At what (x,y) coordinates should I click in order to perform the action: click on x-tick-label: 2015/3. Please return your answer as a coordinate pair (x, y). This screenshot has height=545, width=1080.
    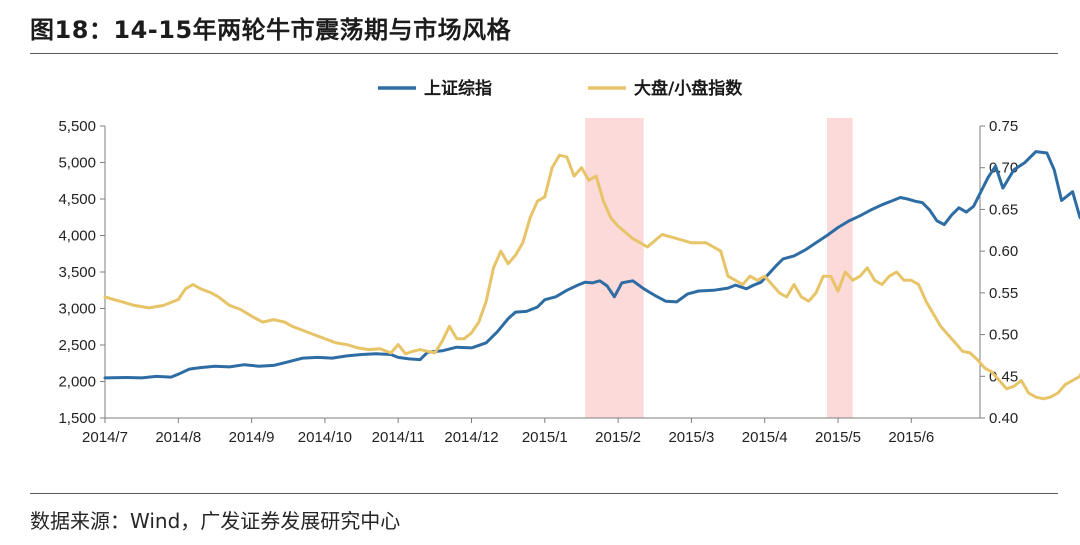
    Looking at the image, I should click on (691, 437).